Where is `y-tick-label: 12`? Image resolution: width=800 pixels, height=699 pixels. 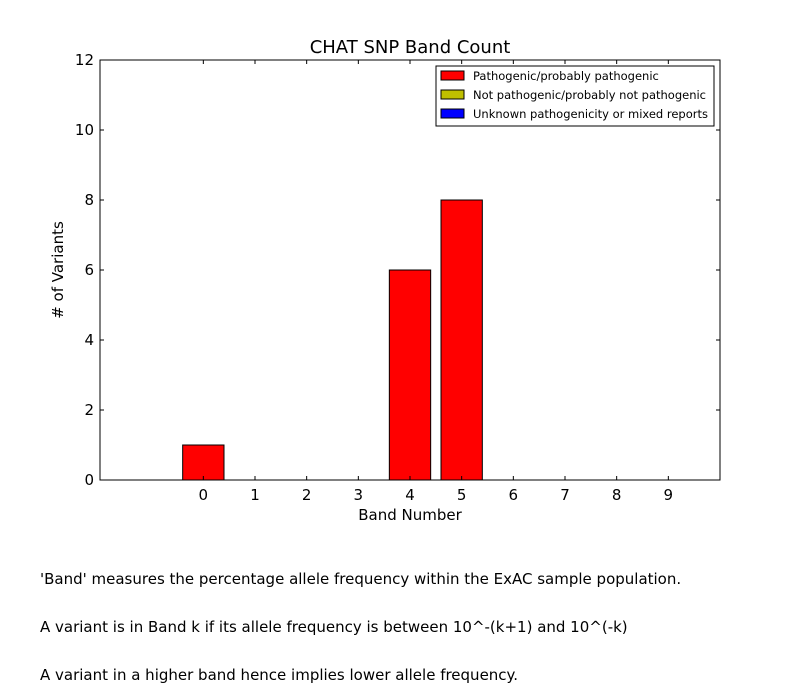 y-tick-label: 12 is located at coordinates (84, 60).